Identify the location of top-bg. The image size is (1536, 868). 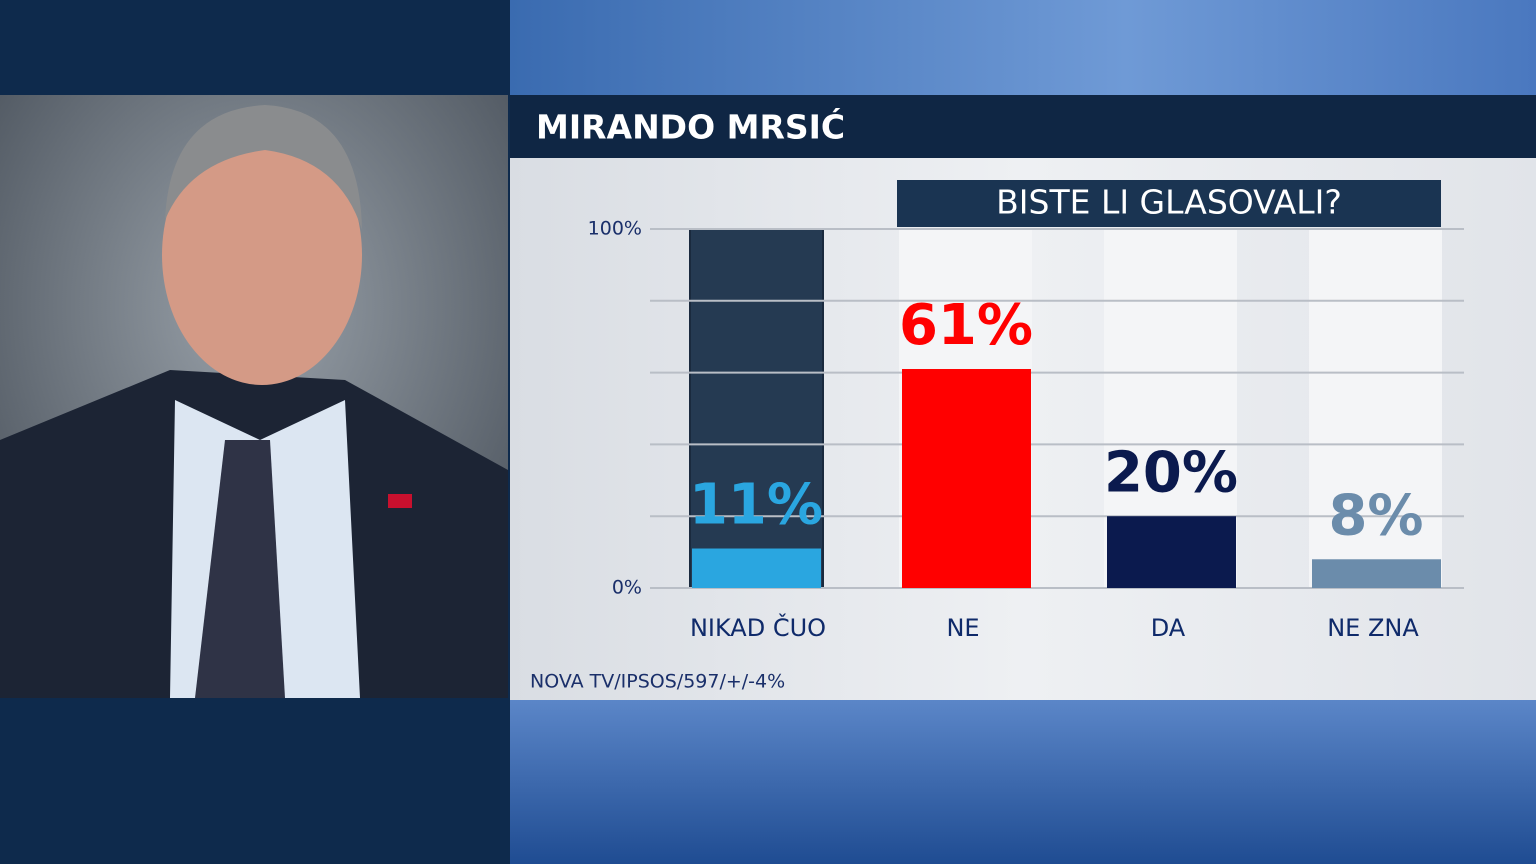
(1023, 47).